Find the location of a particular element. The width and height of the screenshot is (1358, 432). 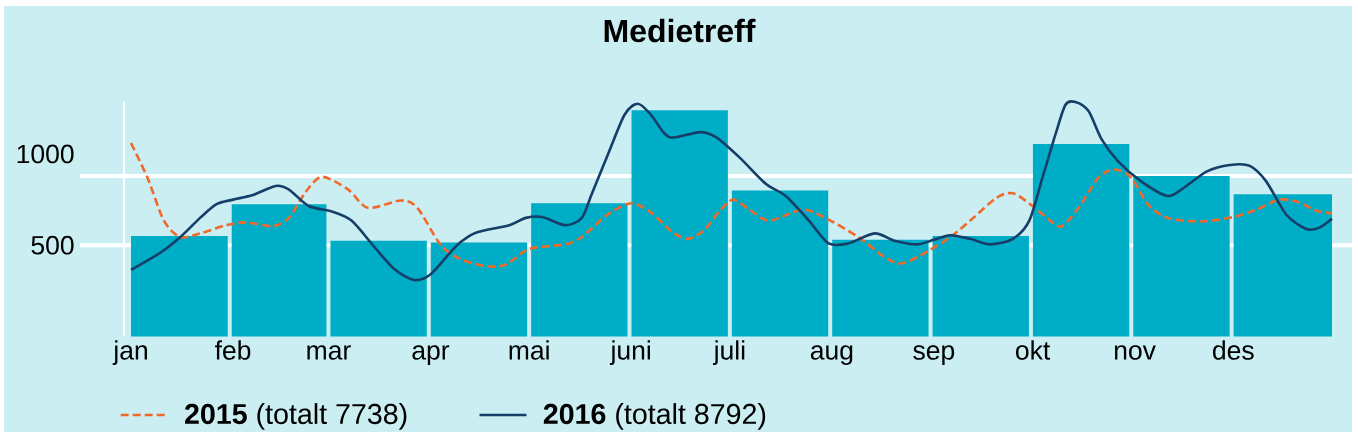

x-tick-label: sep is located at coordinates (934, 355).